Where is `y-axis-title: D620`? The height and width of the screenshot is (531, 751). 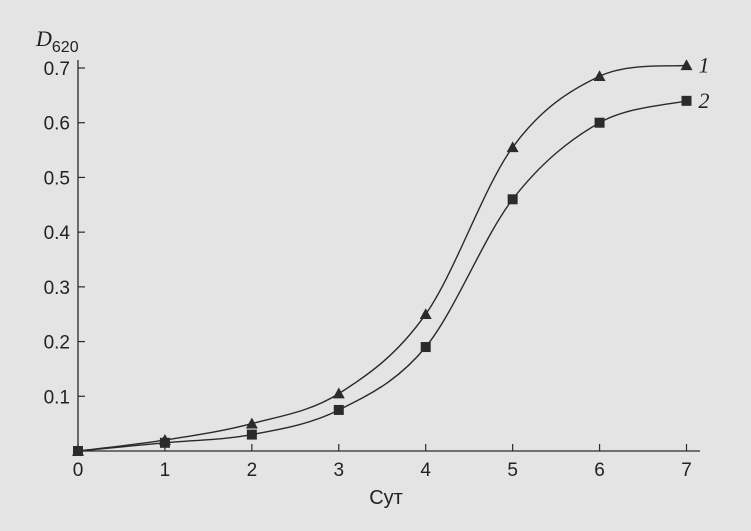 y-axis-title: D620 is located at coordinates (57, 41).